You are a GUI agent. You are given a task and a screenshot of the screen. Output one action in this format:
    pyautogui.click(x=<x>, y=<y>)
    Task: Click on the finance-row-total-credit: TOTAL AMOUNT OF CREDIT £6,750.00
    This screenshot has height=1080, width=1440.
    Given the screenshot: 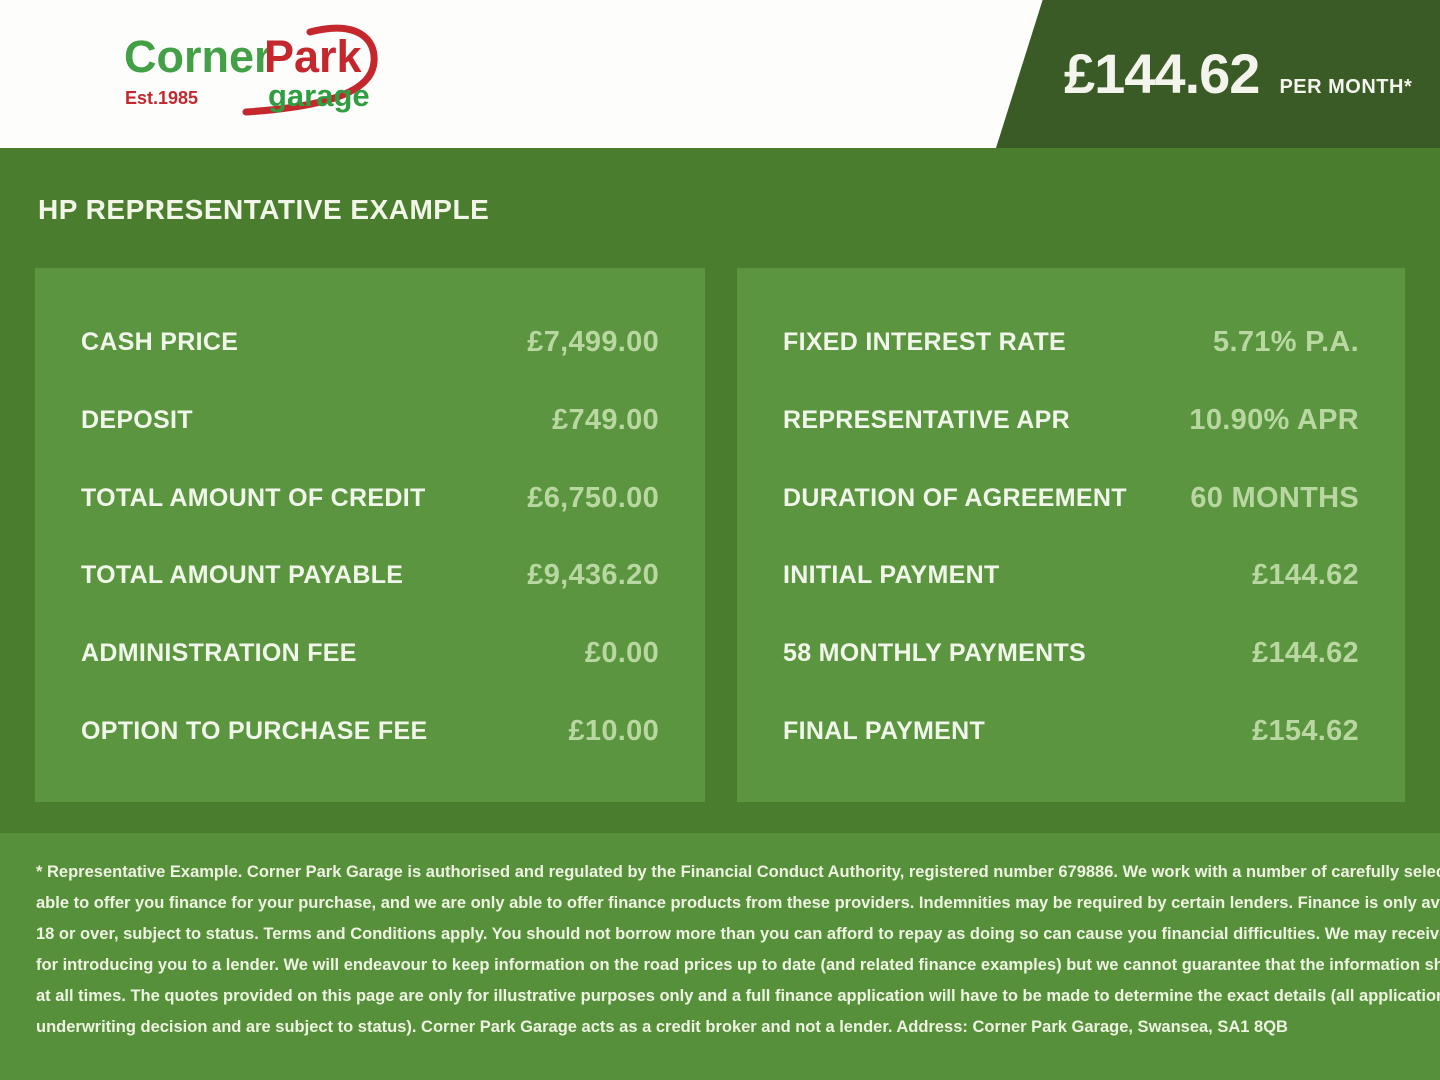 What is the action you would take?
    pyautogui.click(x=370, y=498)
    